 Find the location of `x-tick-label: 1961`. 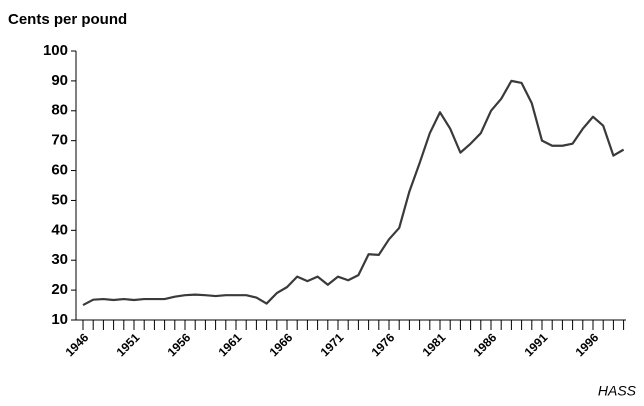

x-tick-label: 1961 is located at coordinates (230, 344).